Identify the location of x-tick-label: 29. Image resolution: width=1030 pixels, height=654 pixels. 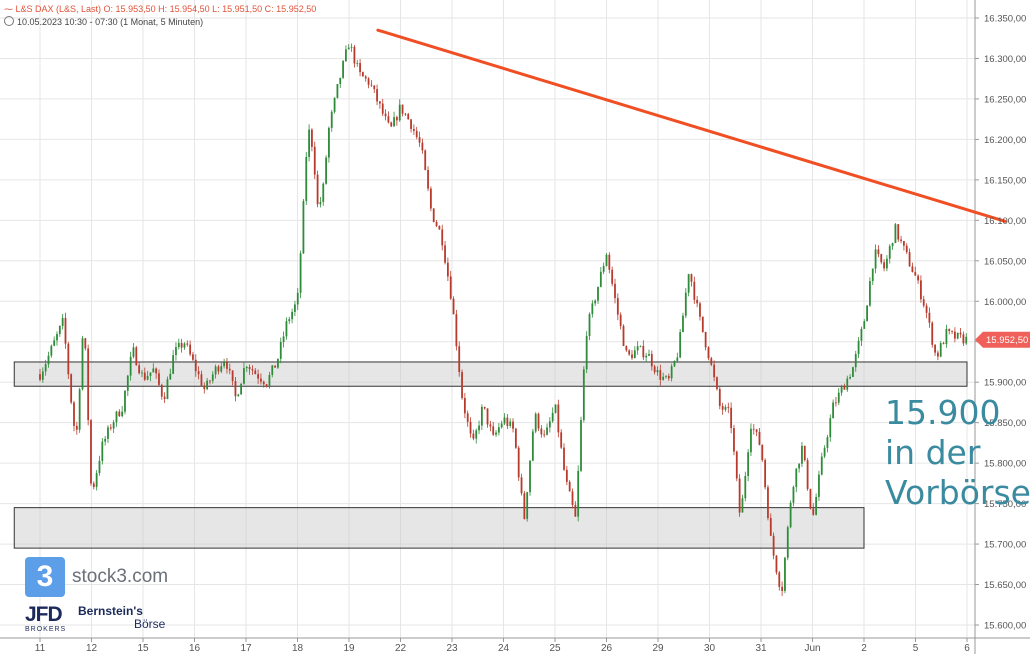
(658, 648).